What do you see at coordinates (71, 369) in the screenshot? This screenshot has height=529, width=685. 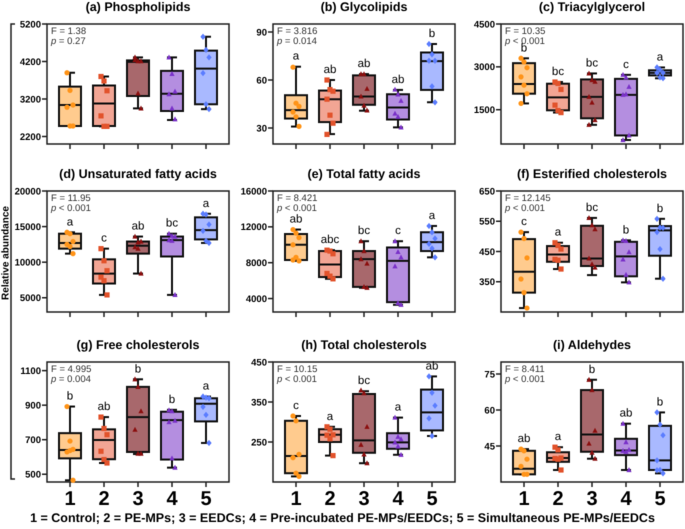 I see `annotation: F = 4.995` at bounding box center [71, 369].